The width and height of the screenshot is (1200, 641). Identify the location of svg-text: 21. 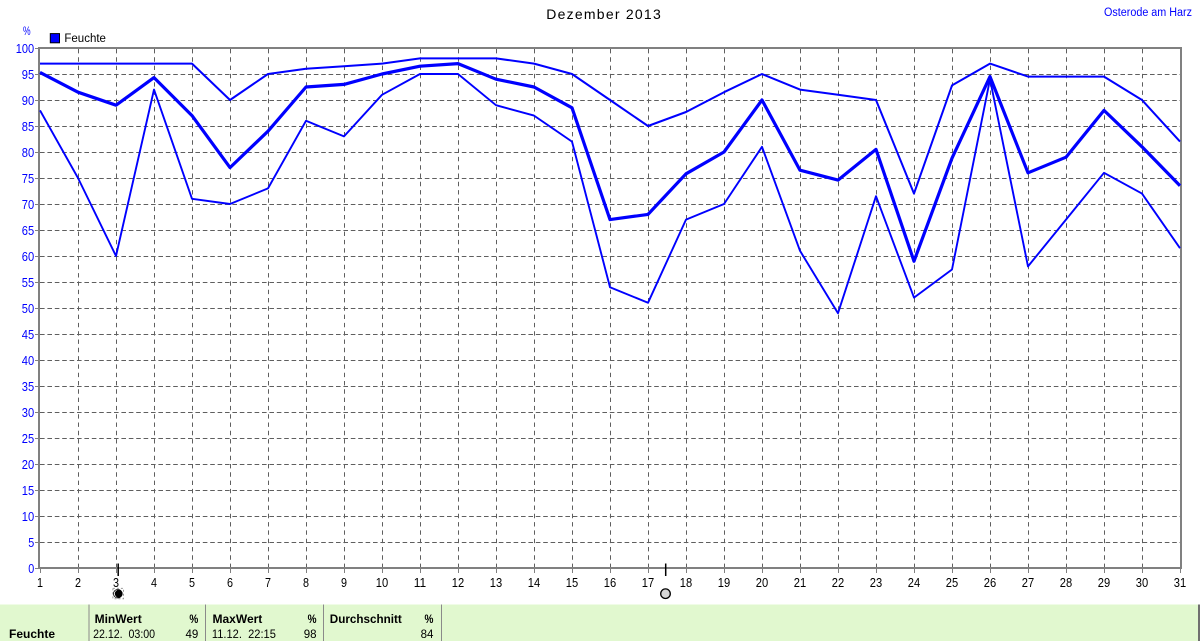
(800, 583).